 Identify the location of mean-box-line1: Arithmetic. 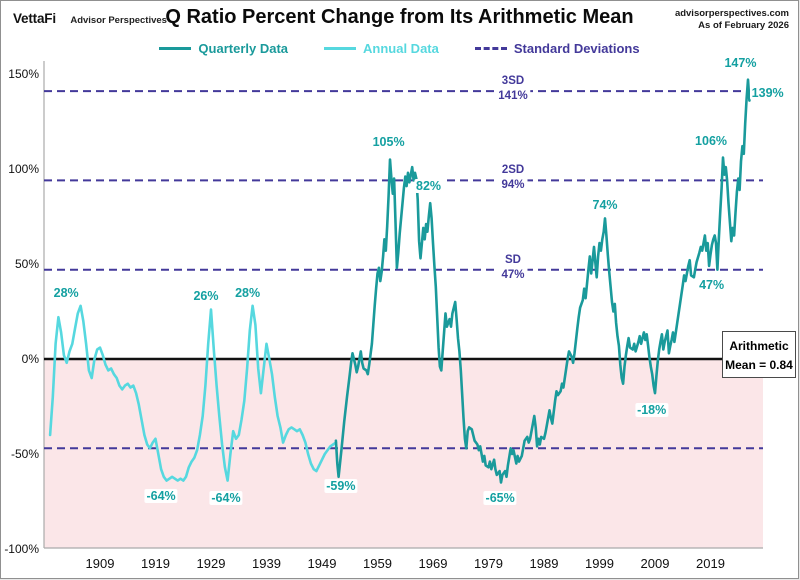
(759, 346).